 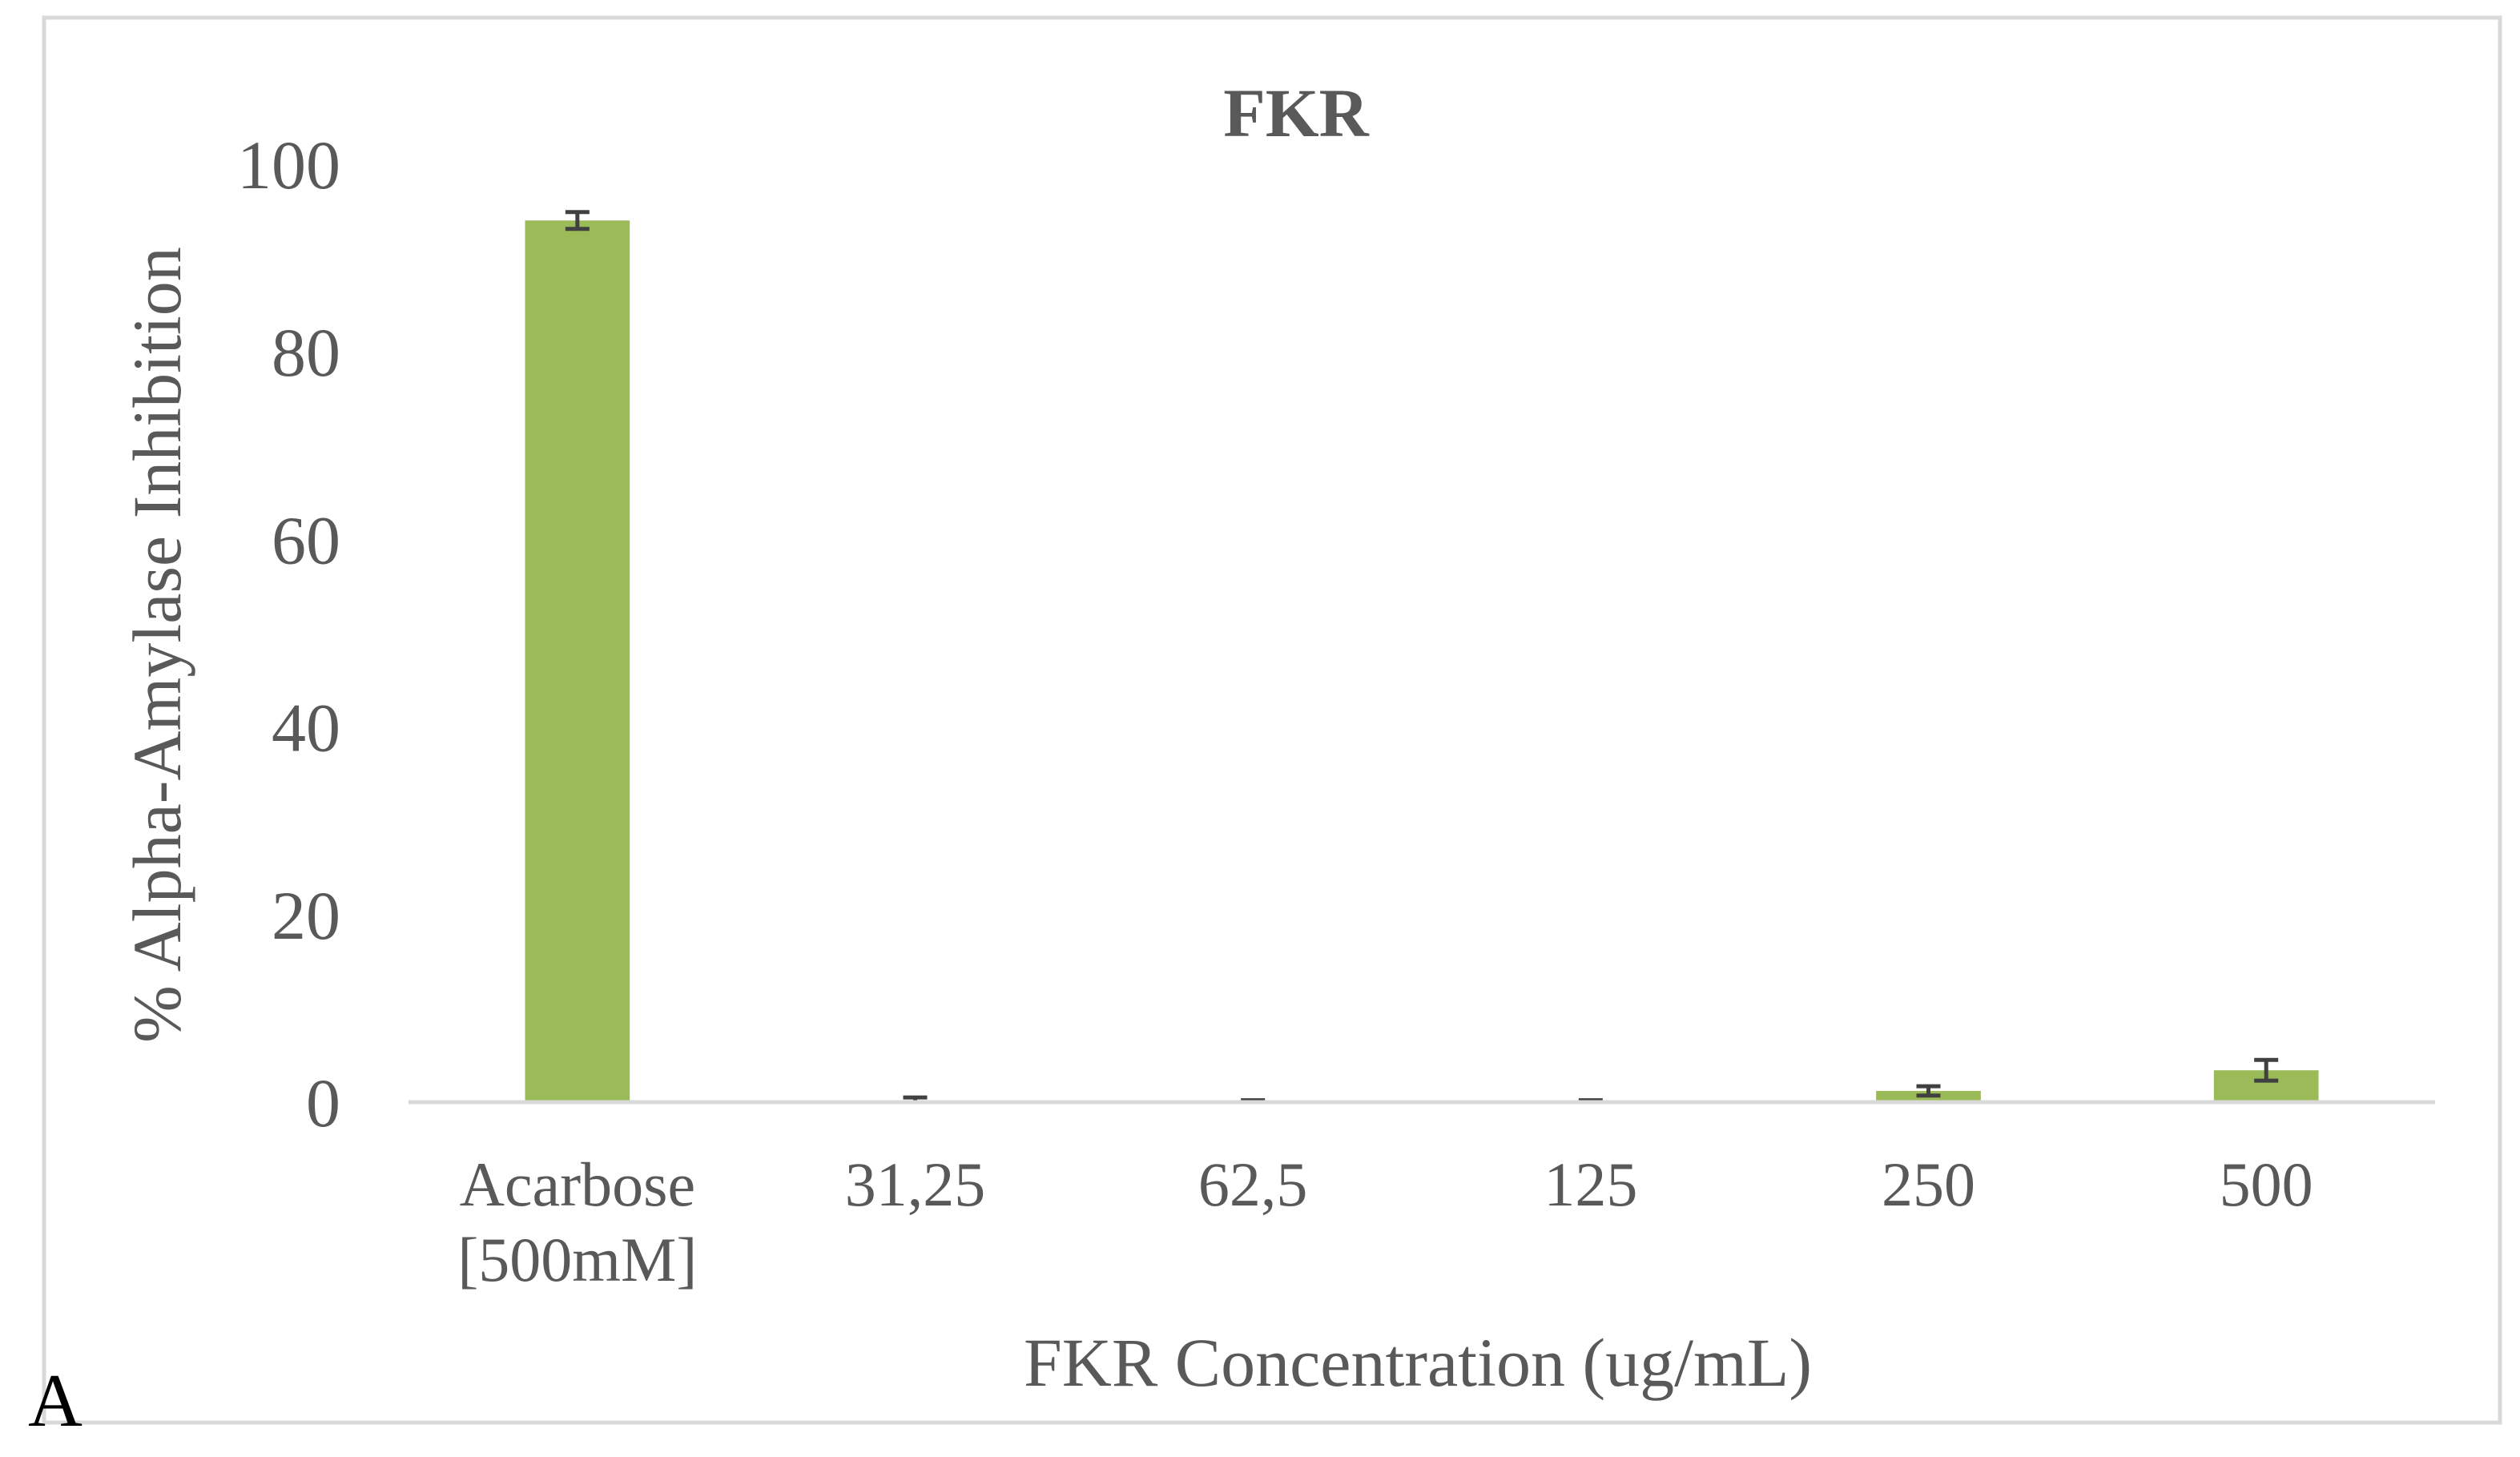 What do you see at coordinates (306, 915) in the screenshot?
I see `y-tick-label: 20` at bounding box center [306, 915].